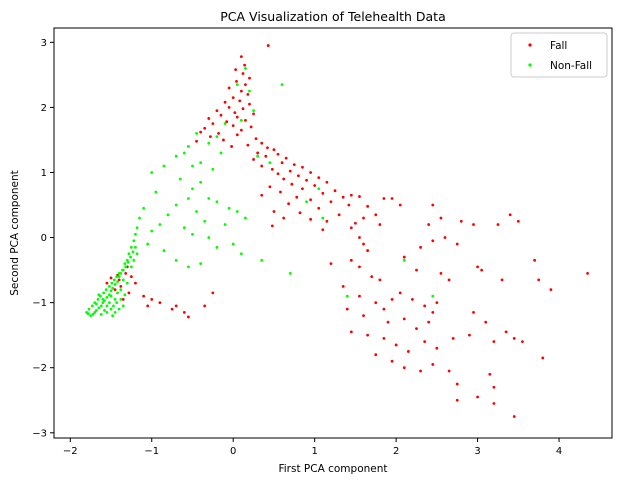 The width and height of the screenshot is (621, 484). I want to click on x-tick-label: 2, so click(396, 451).